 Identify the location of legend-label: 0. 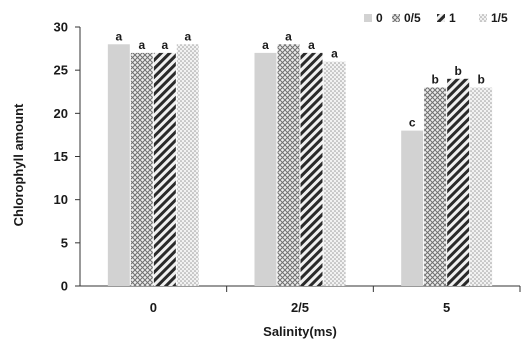
(379, 18).